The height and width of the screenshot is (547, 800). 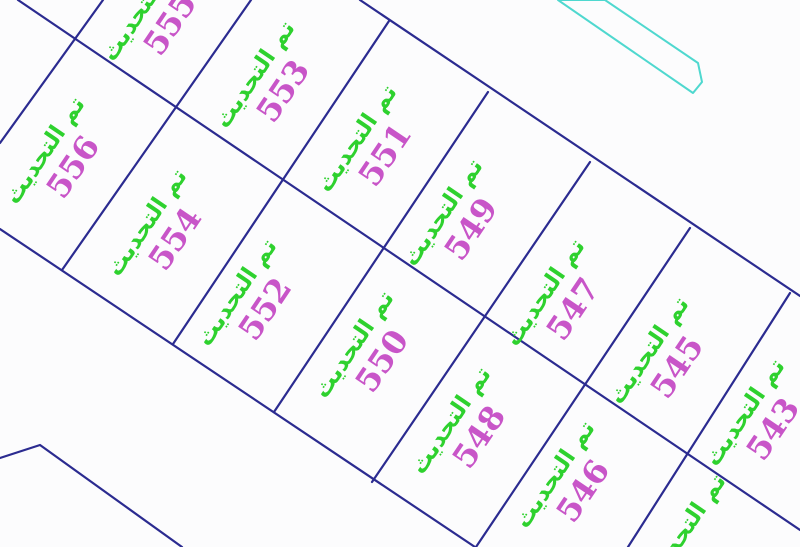 I want to click on parcel-partial-13: تم التحديث, so click(x=686, y=508).